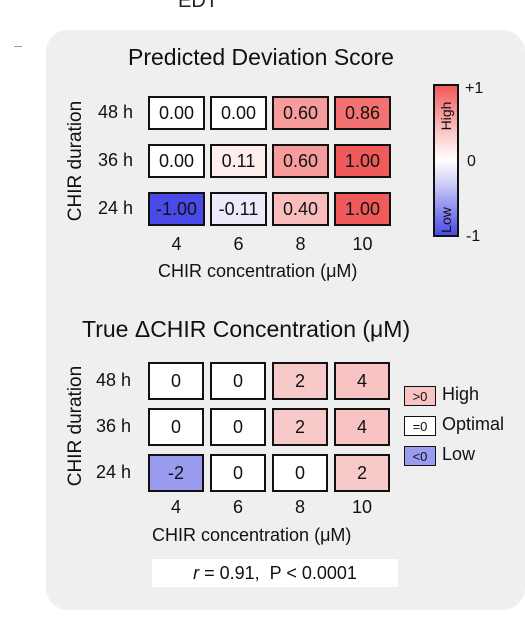  Describe the element at coordinates (362, 244) in the screenshot. I see `chart1-x-tick-label: 10` at that location.